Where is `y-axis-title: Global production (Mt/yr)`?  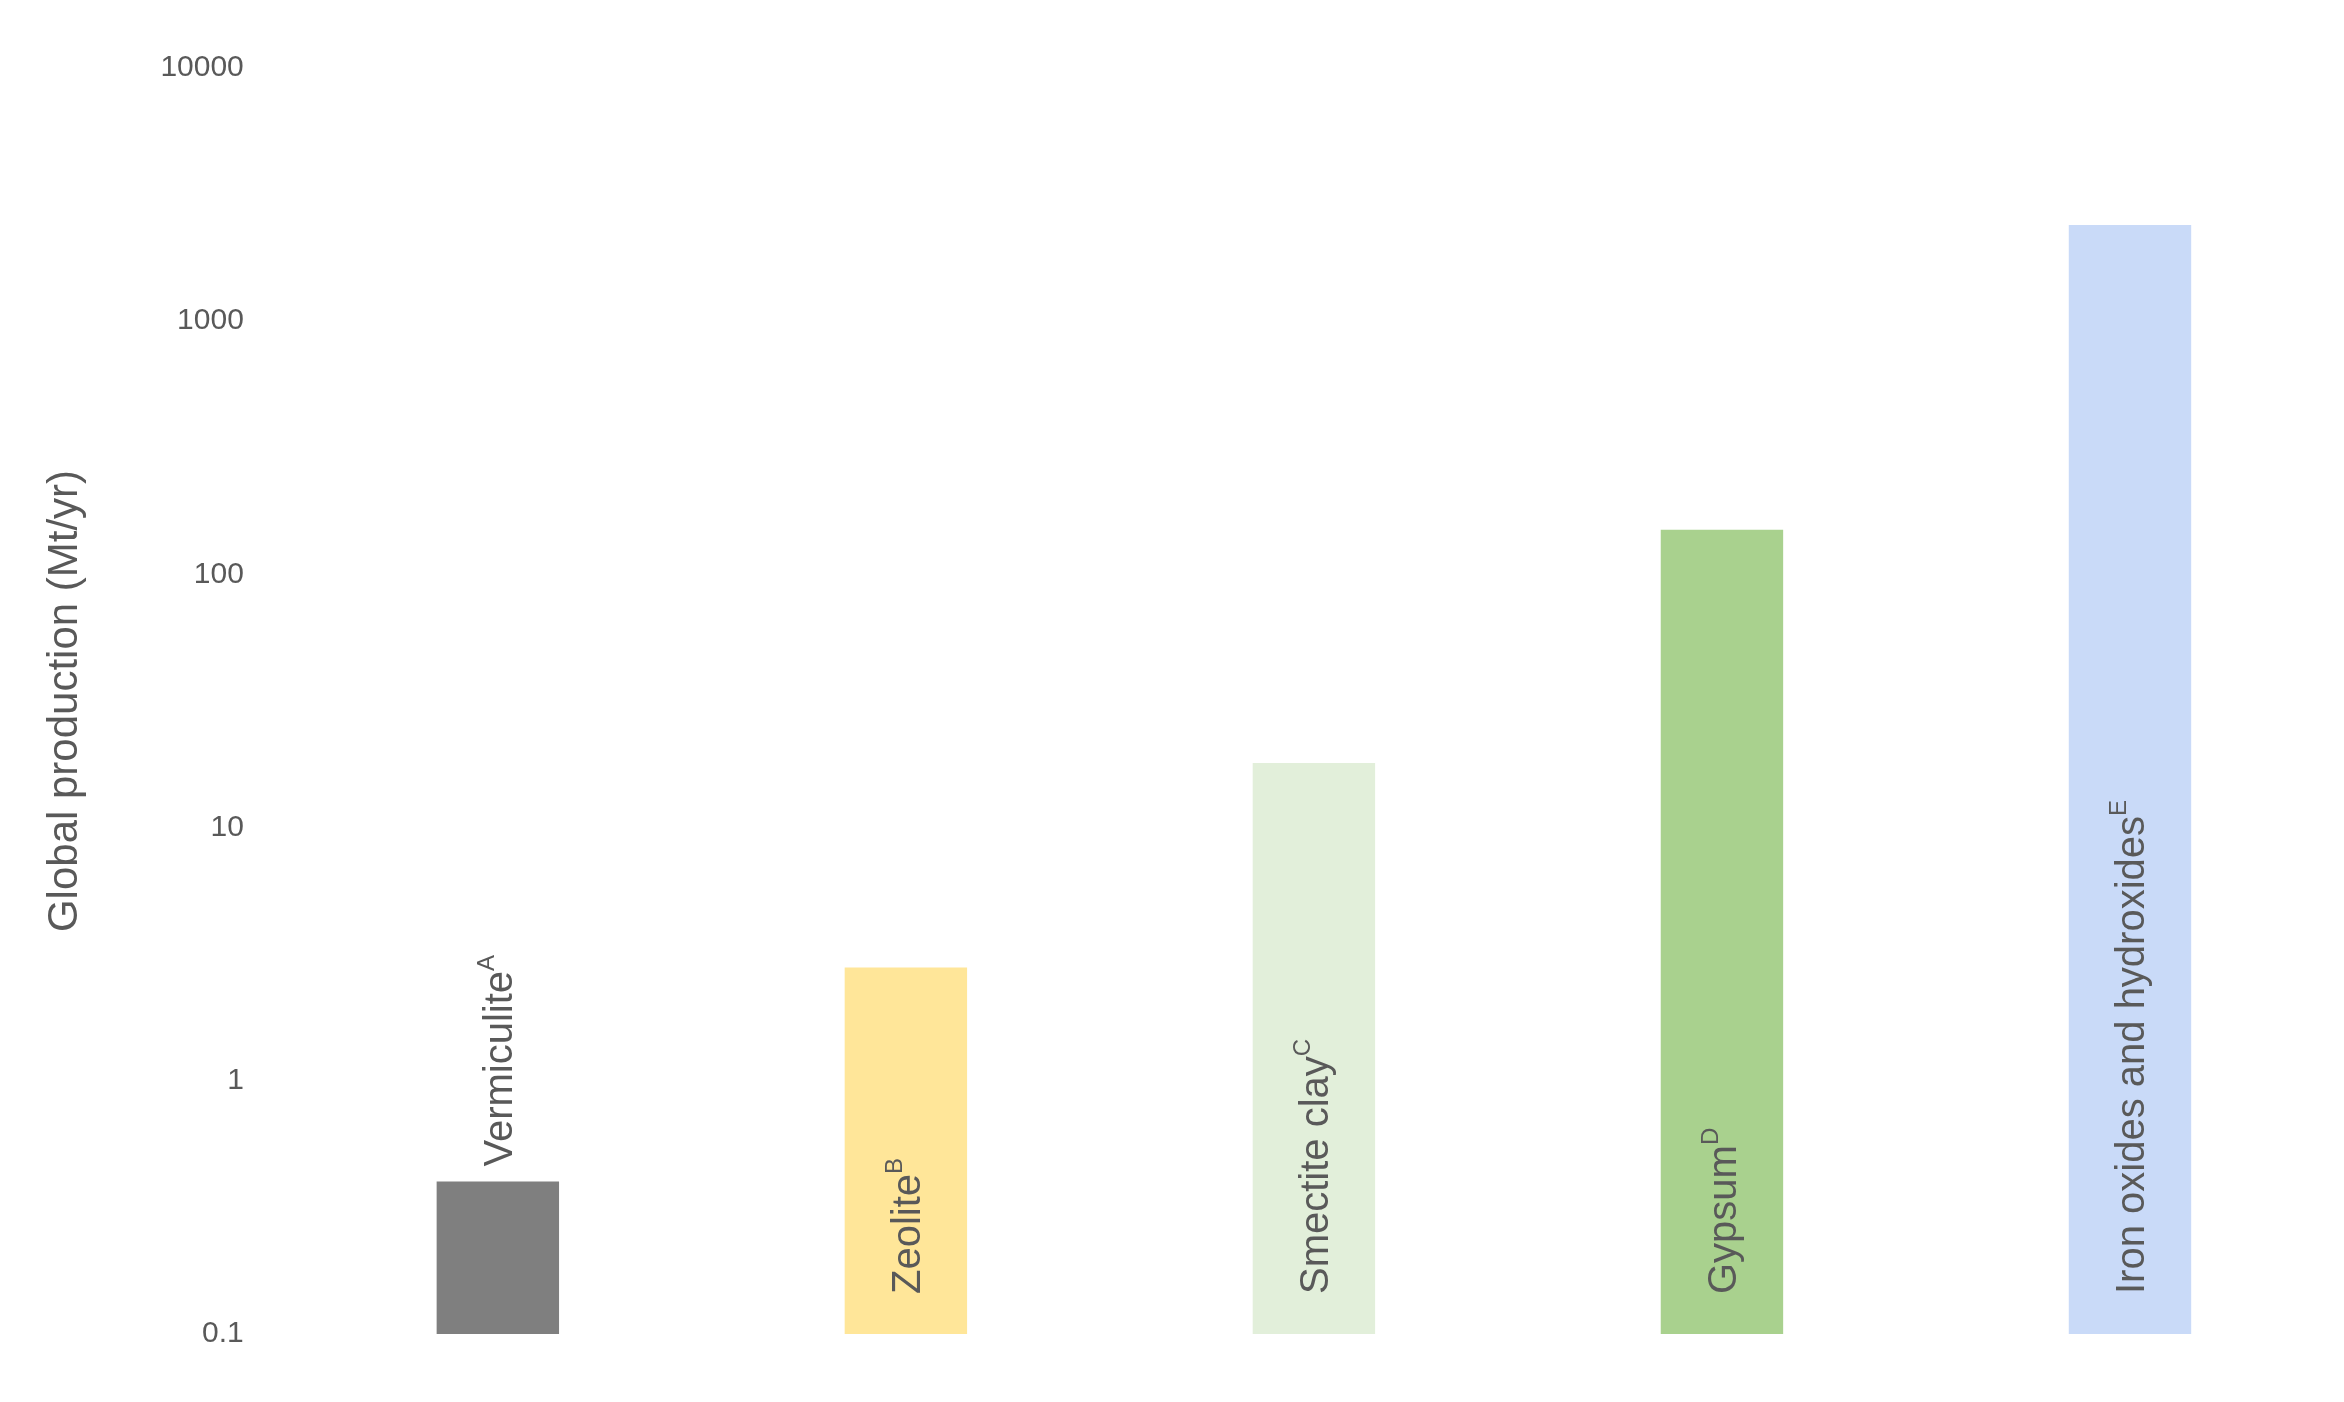 y-axis-title: Global production (Mt/yr) is located at coordinates (62, 701).